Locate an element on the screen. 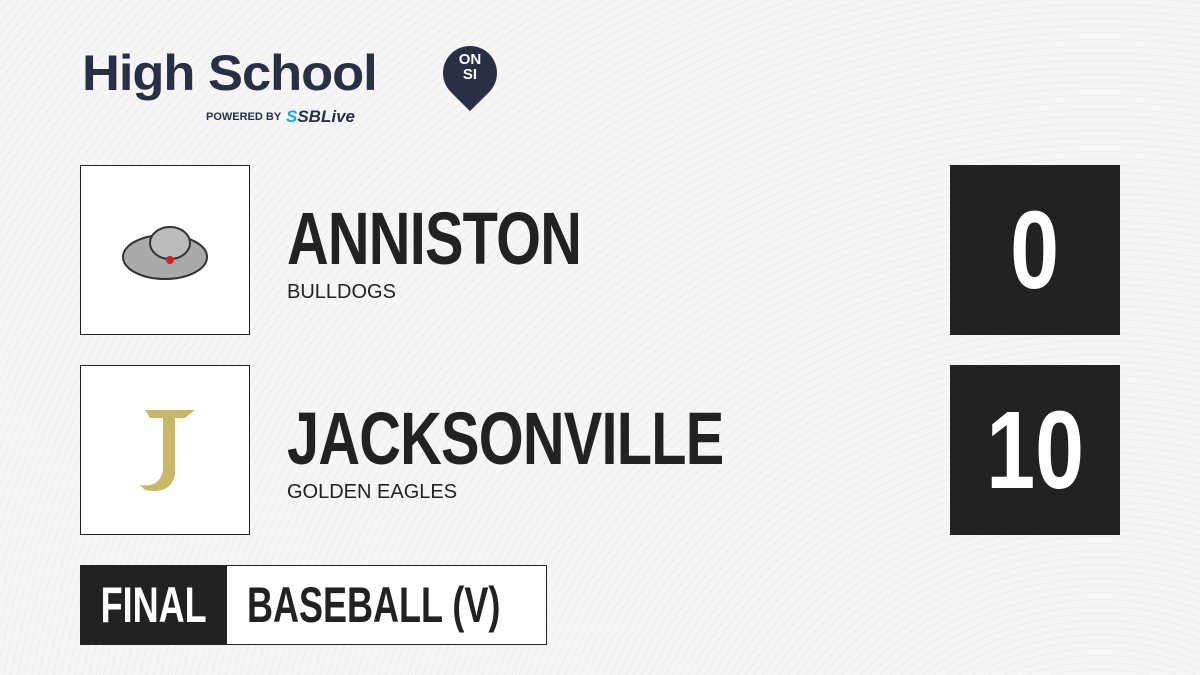 This screenshot has width=1200, height=675. on-si-badge: ON SI is located at coordinates (470, 67).